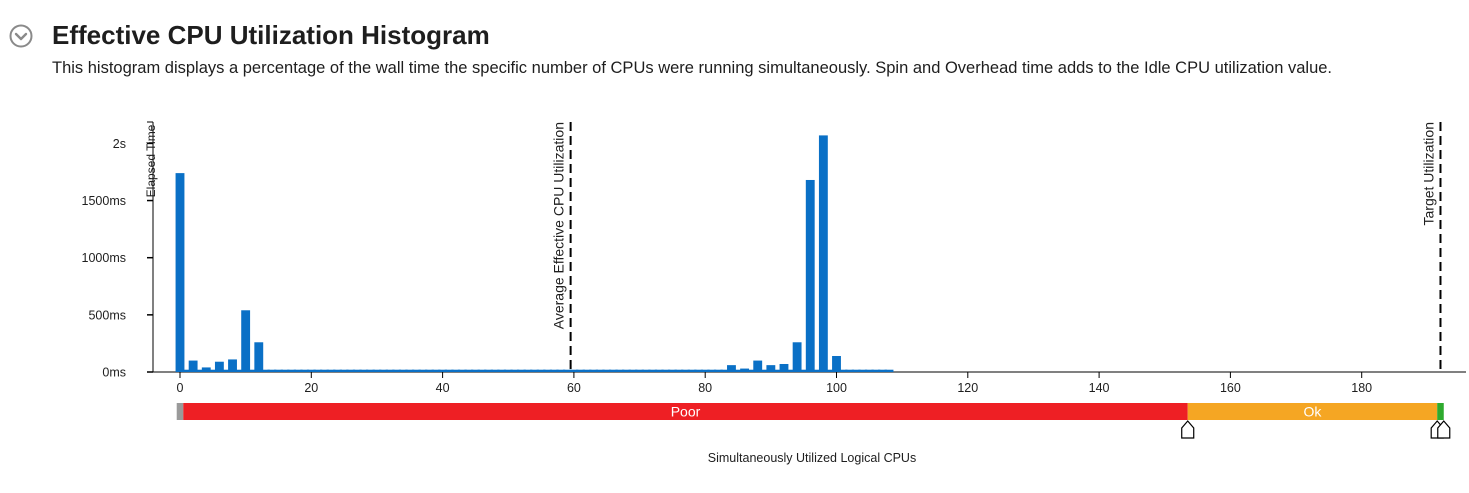 This screenshot has height=493, width=1469. Describe the element at coordinates (1440, 411) in the screenshot. I see `utilization-range-ideal` at that location.